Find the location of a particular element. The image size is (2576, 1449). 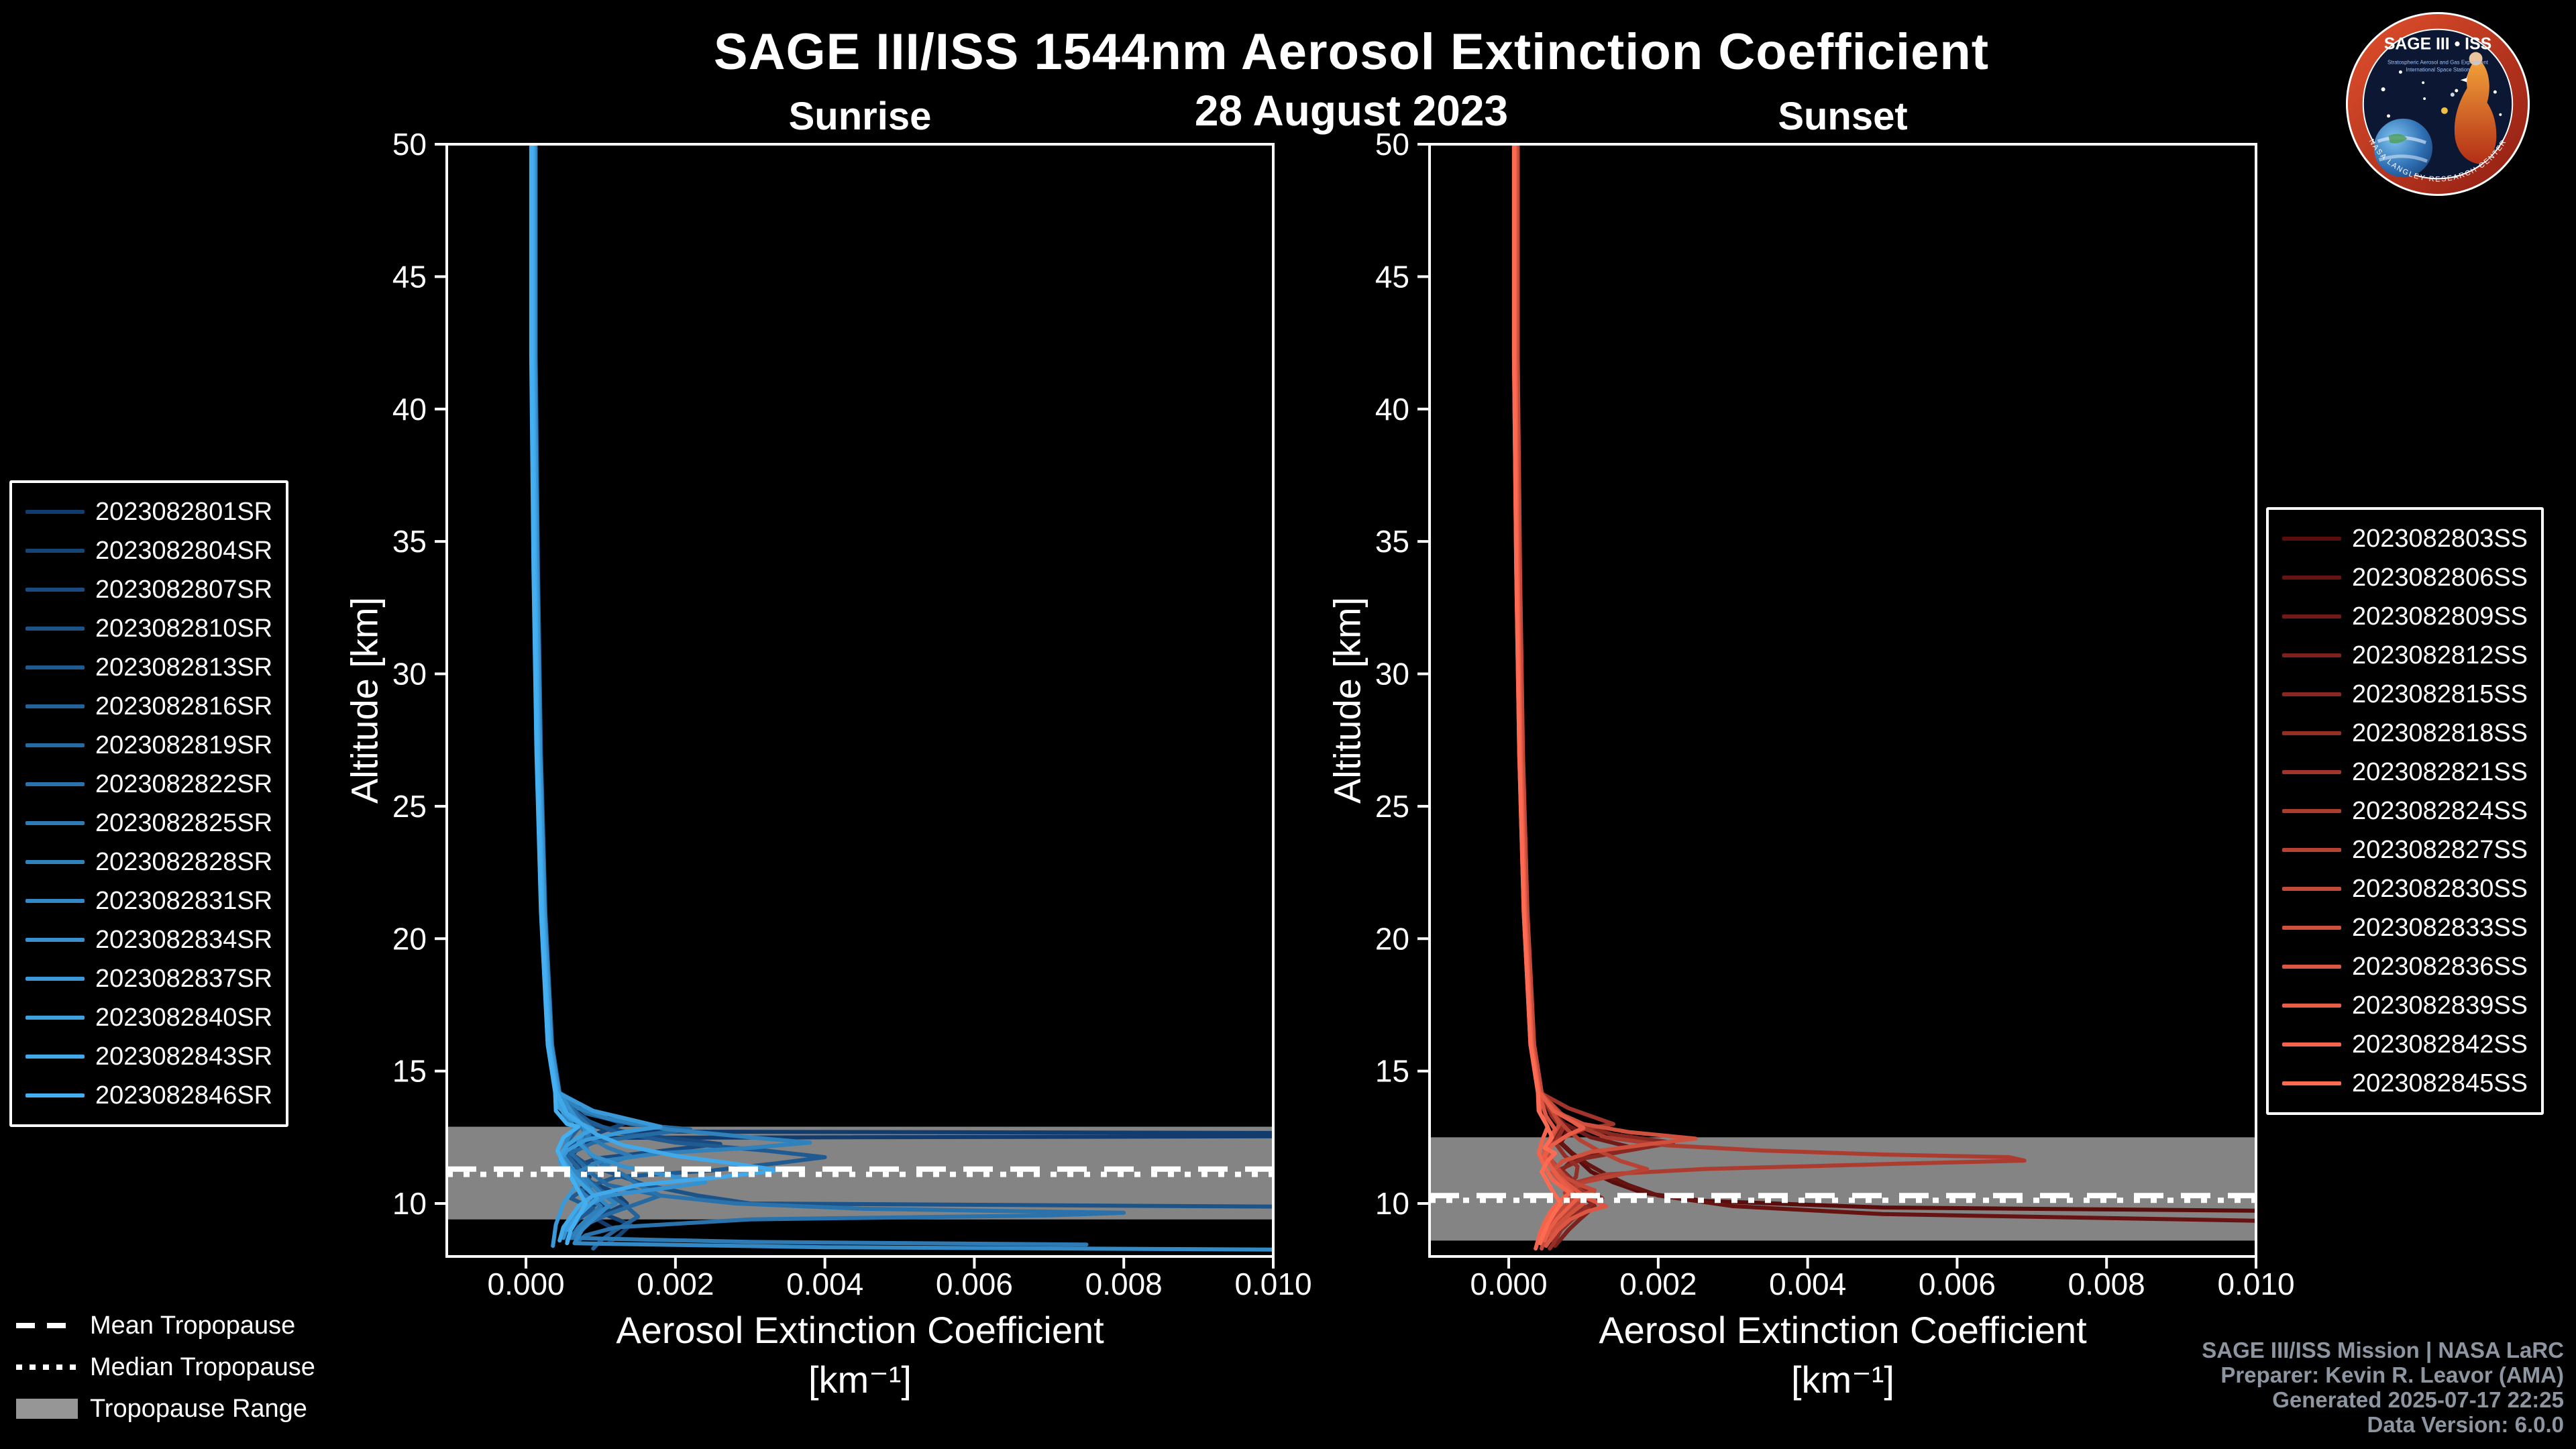

legend-item: 2023082816SR is located at coordinates (148, 706).